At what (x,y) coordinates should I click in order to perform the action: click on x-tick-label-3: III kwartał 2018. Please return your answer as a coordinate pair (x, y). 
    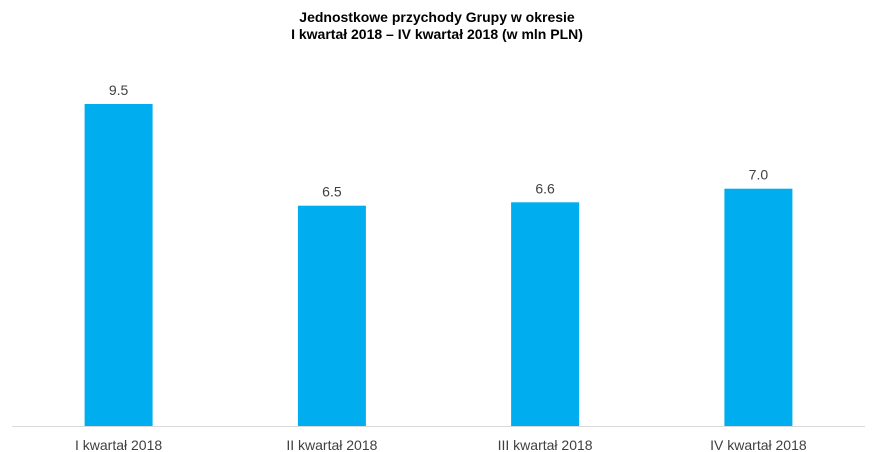
    Looking at the image, I should click on (545, 444).